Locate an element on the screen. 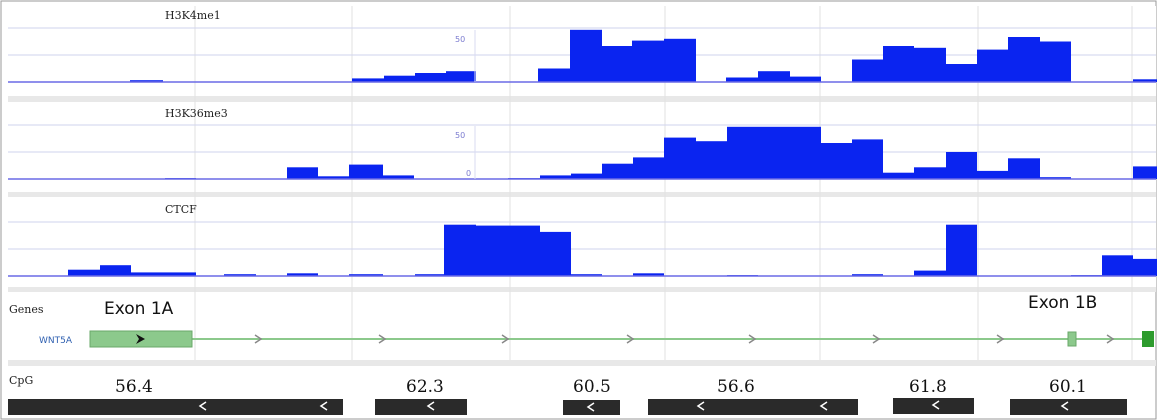 The width and height of the screenshot is (1157, 420). exon-1a-strand-arrow-icon is located at coordinates (140, 339).